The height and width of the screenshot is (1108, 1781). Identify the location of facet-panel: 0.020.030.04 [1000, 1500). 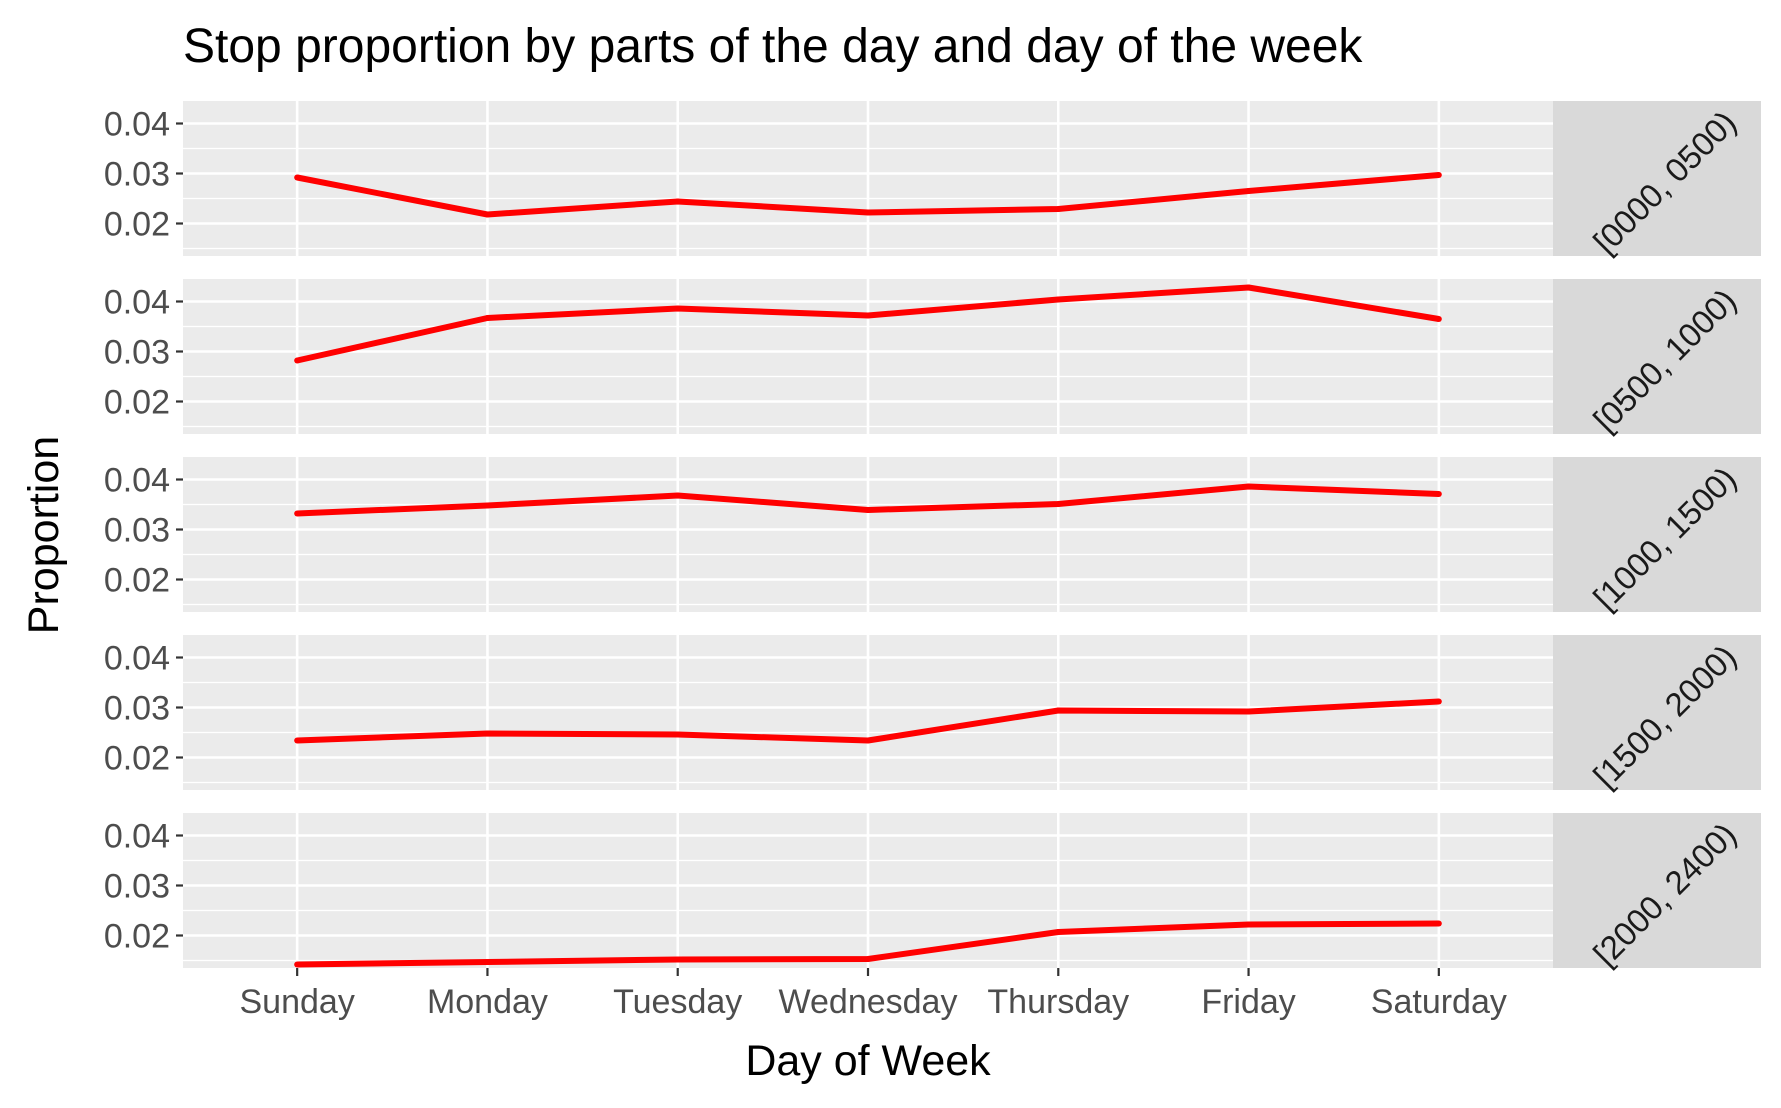
(932, 537).